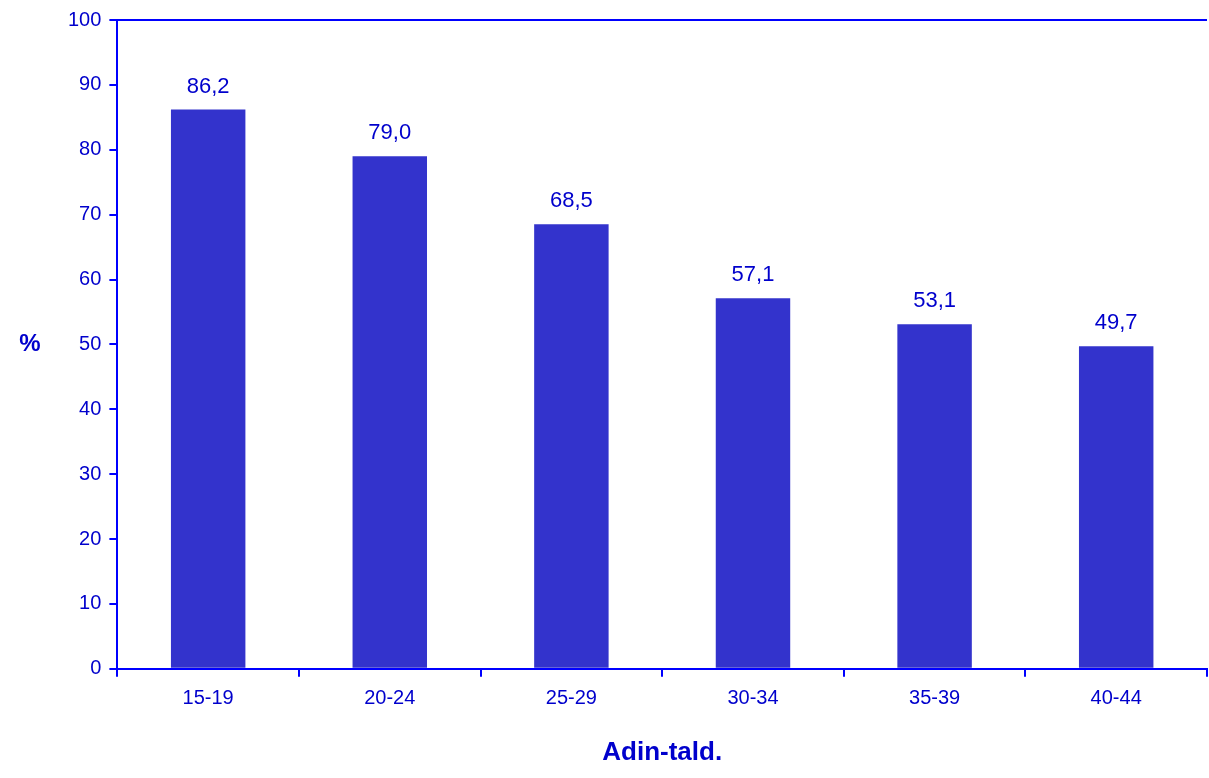 This screenshot has height=778, width=1209. What do you see at coordinates (96, 667) in the screenshot?
I see `y-tick-label: 0` at bounding box center [96, 667].